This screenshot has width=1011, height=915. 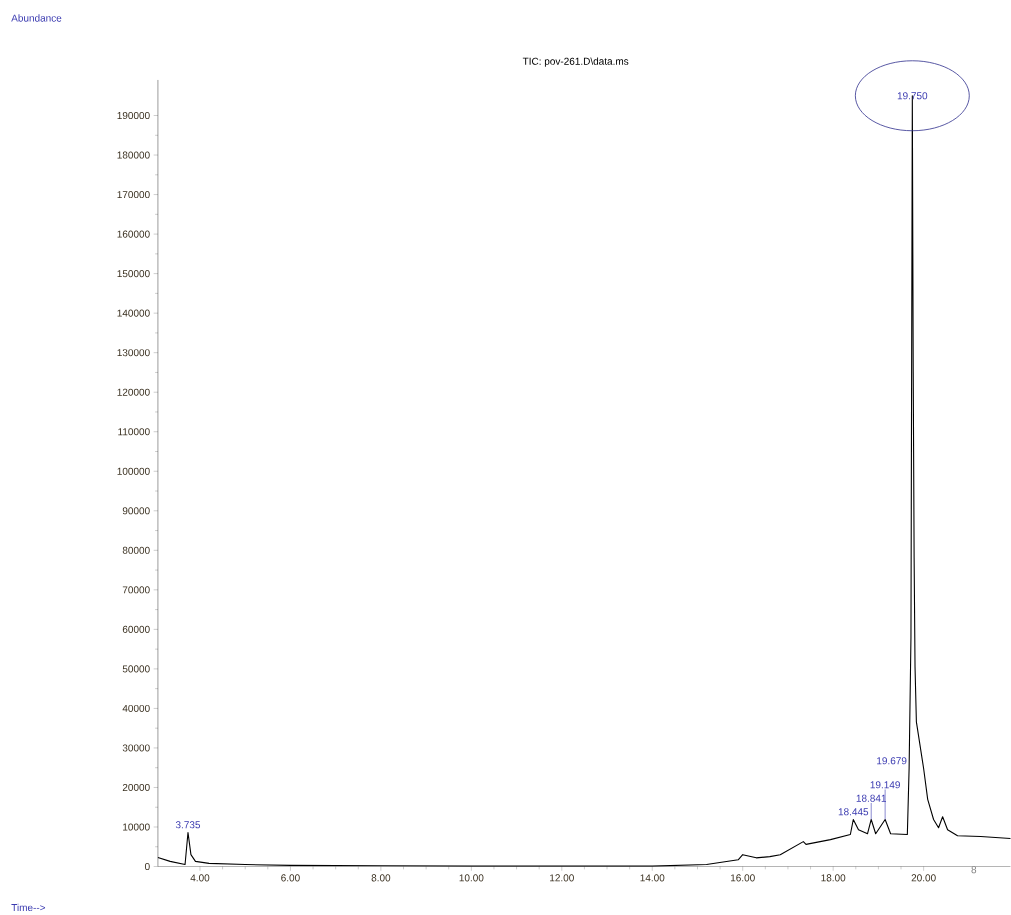 I want to click on x-tick-label: 8.00, so click(x=381, y=878).